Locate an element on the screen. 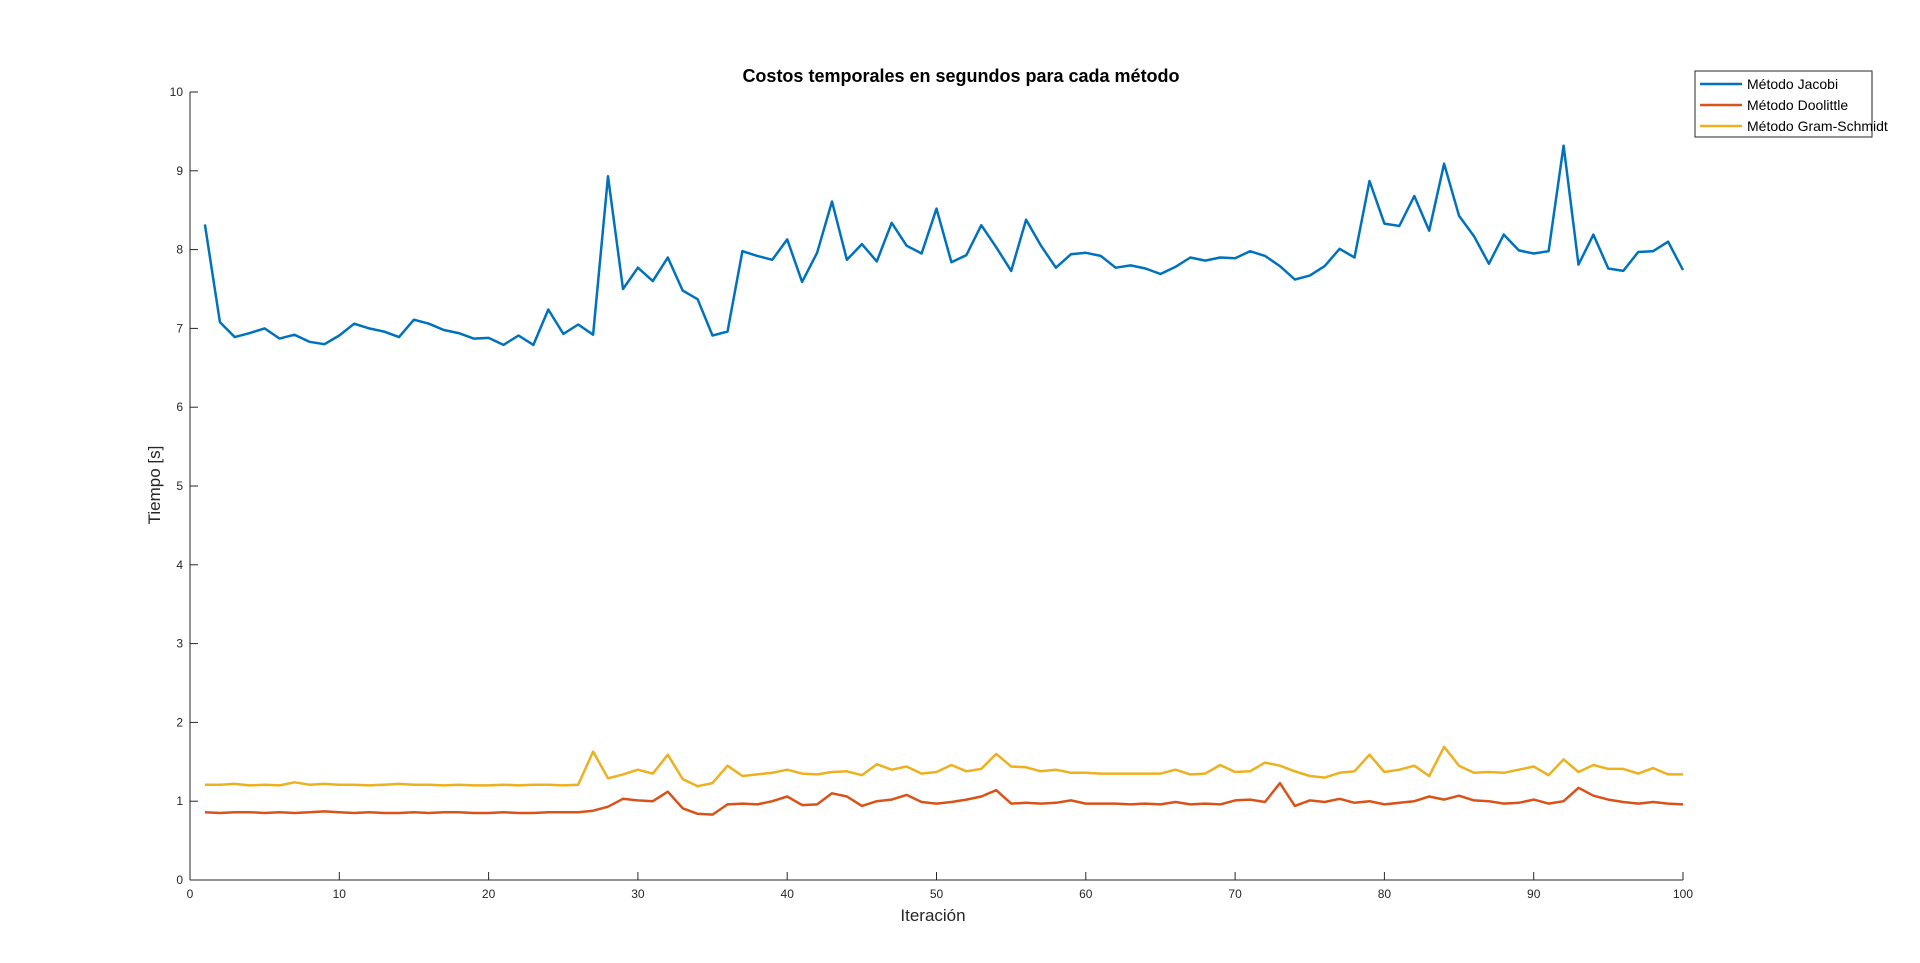 The width and height of the screenshot is (1920, 963). y-tick-label: 10 is located at coordinates (177, 92).